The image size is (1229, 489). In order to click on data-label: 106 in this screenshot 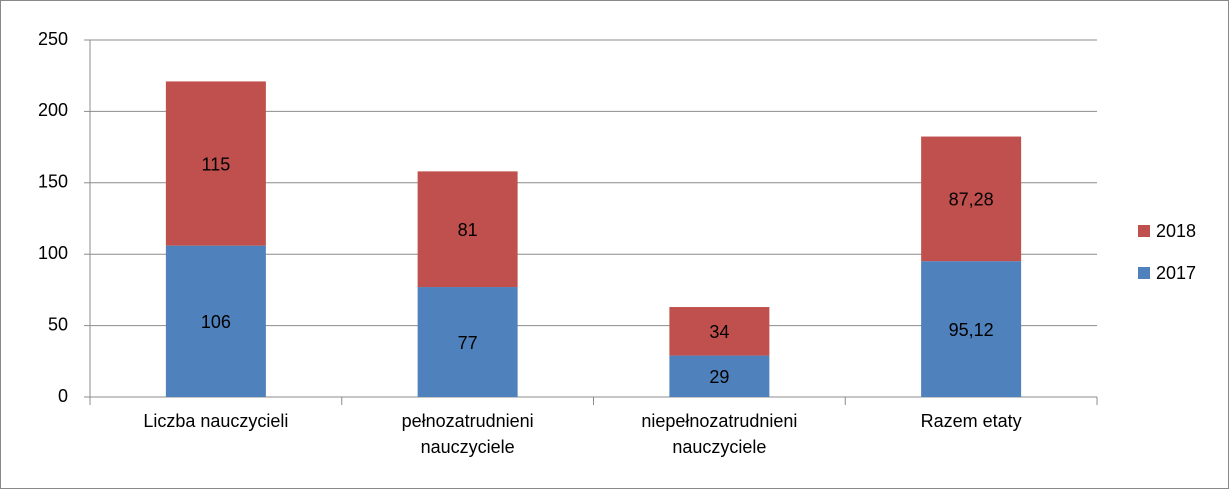, I will do `click(216, 322)`.